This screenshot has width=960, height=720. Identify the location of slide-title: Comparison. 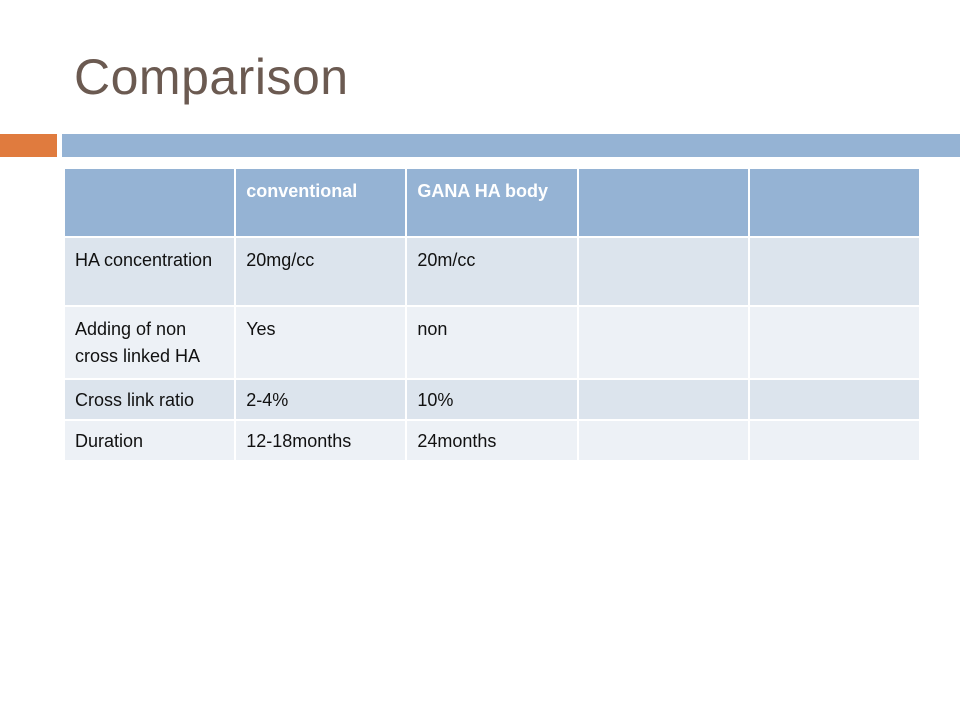
(211, 77).